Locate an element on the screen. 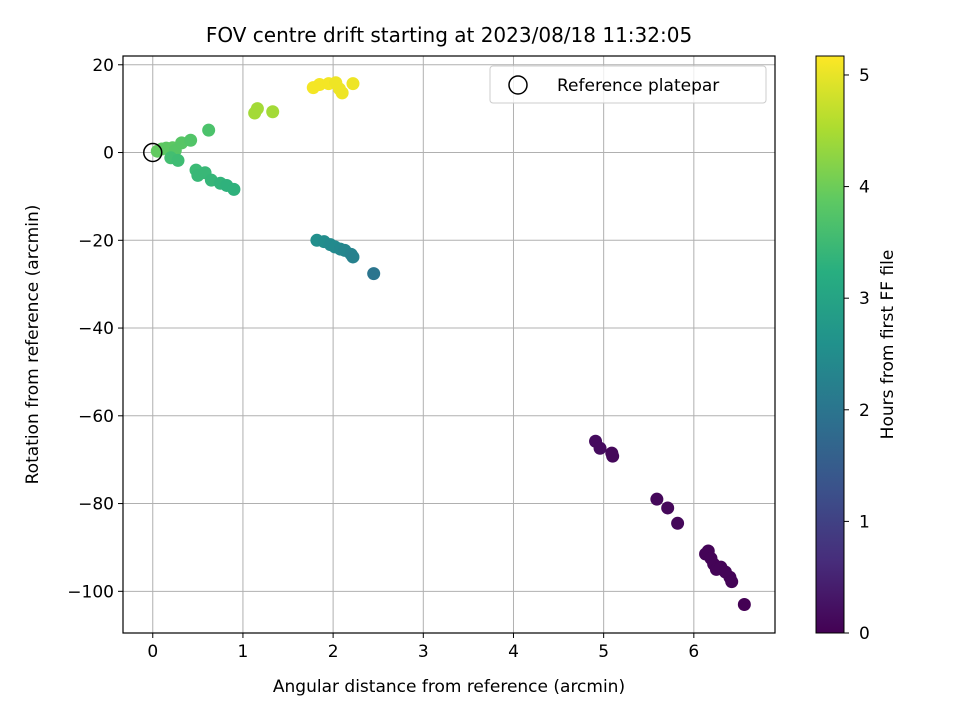 The height and width of the screenshot is (725, 960). colorbar-tick-label: 4 is located at coordinates (864, 188).